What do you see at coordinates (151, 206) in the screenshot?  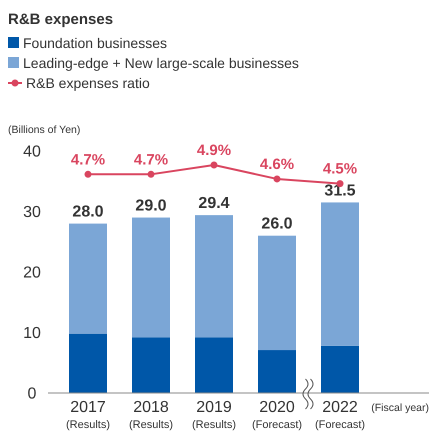 I see `total-label: 29.0` at bounding box center [151, 206].